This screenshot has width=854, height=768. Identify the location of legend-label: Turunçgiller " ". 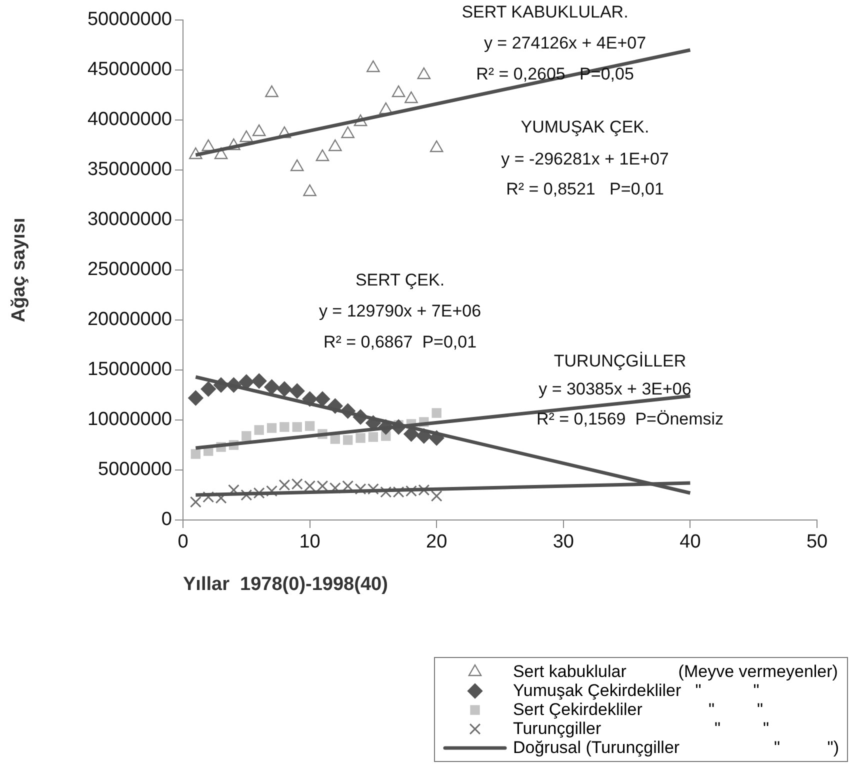
(641, 728).